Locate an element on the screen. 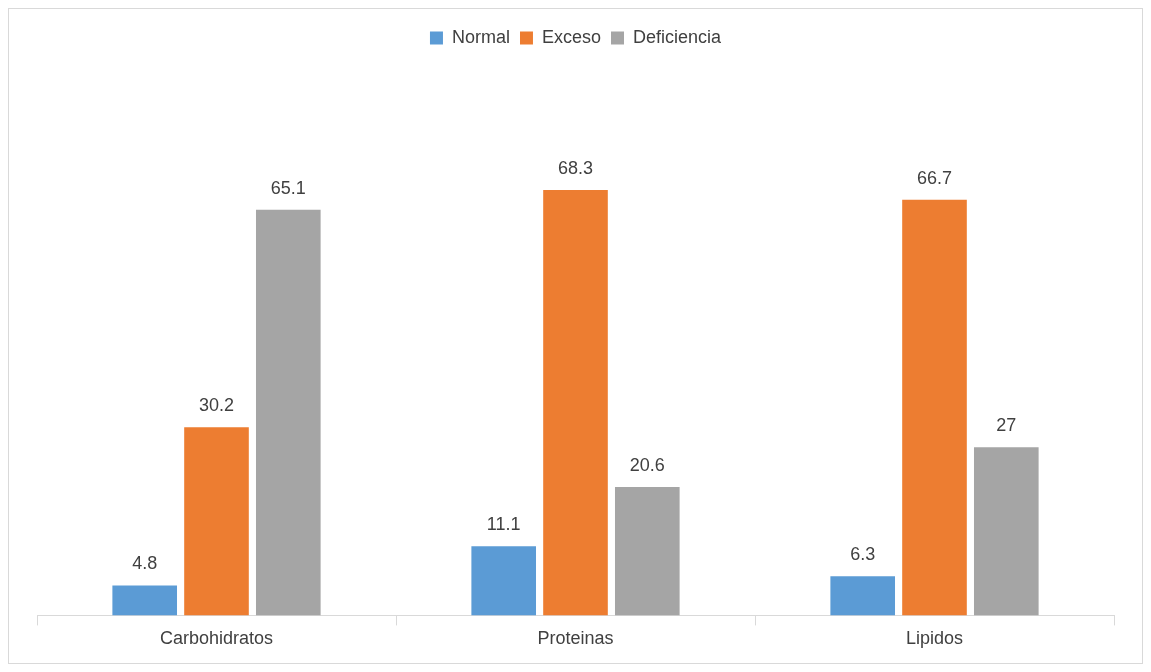 The height and width of the screenshot is (672, 1151). legend-label: Exceso is located at coordinates (571, 36).